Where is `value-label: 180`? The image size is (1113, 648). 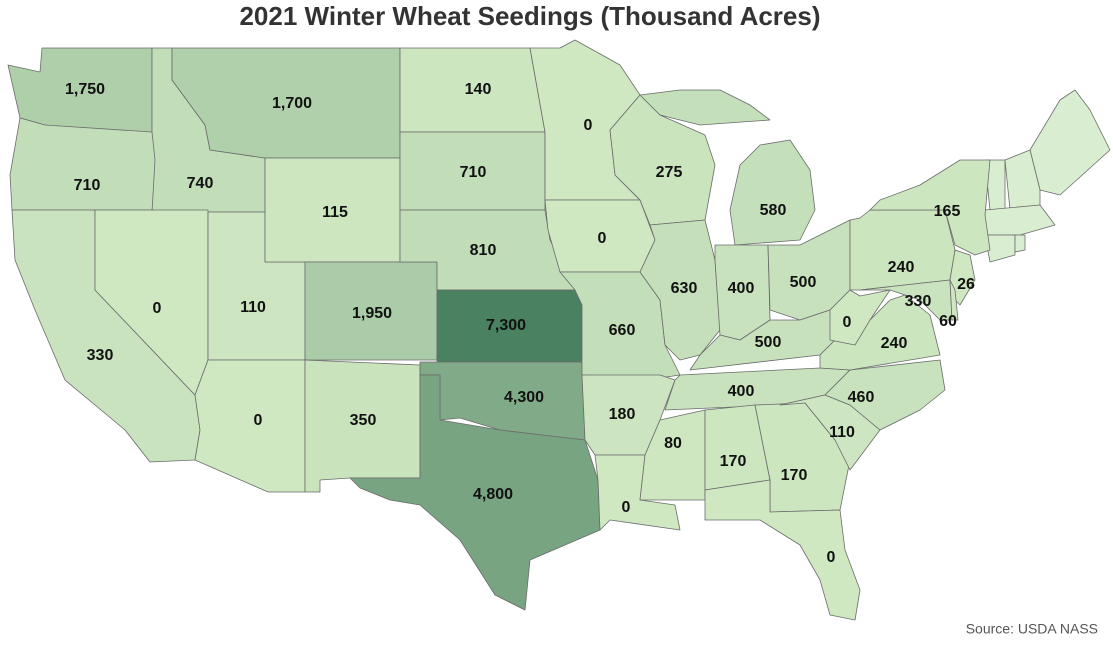 value-label: 180 is located at coordinates (622, 414).